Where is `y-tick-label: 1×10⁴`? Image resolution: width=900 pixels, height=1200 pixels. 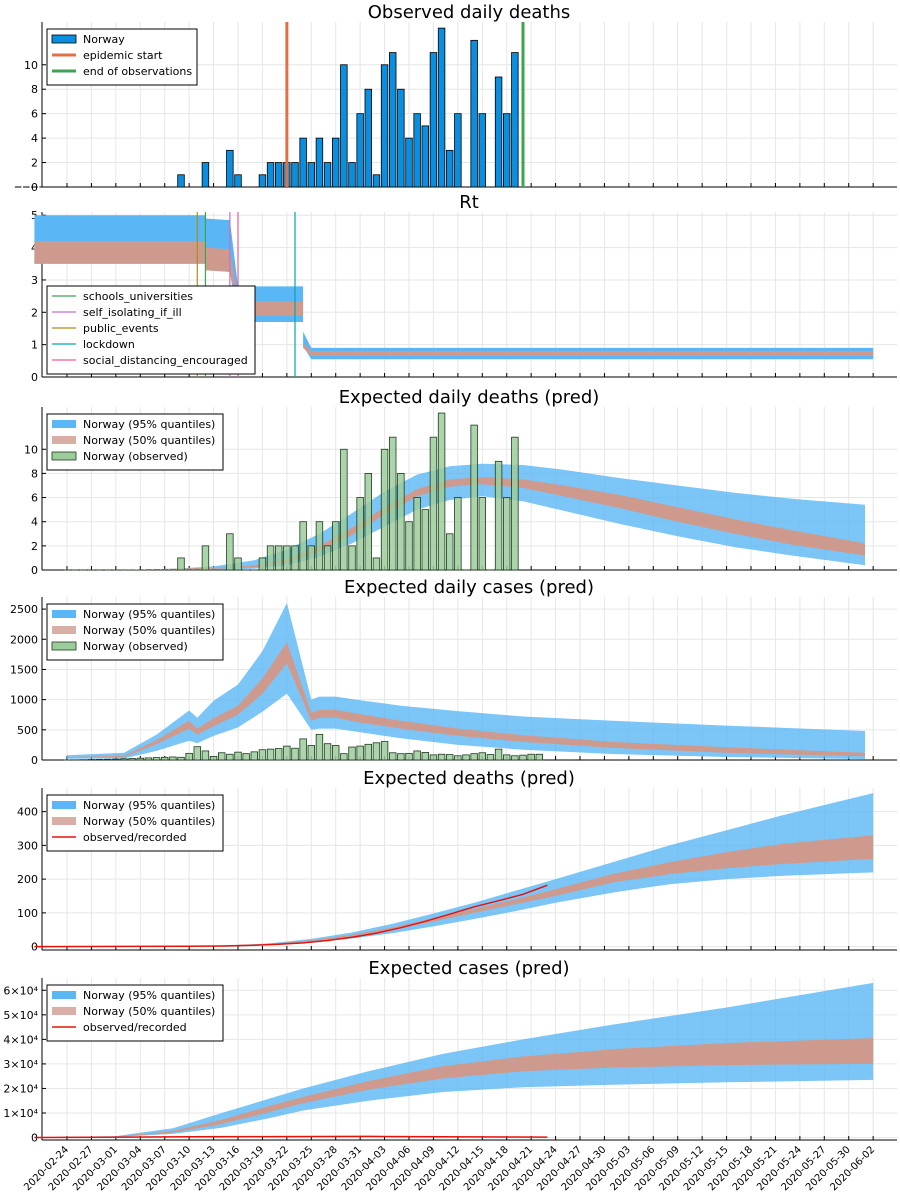
y-tick-label: 1×10⁴ is located at coordinates (20, 1113).